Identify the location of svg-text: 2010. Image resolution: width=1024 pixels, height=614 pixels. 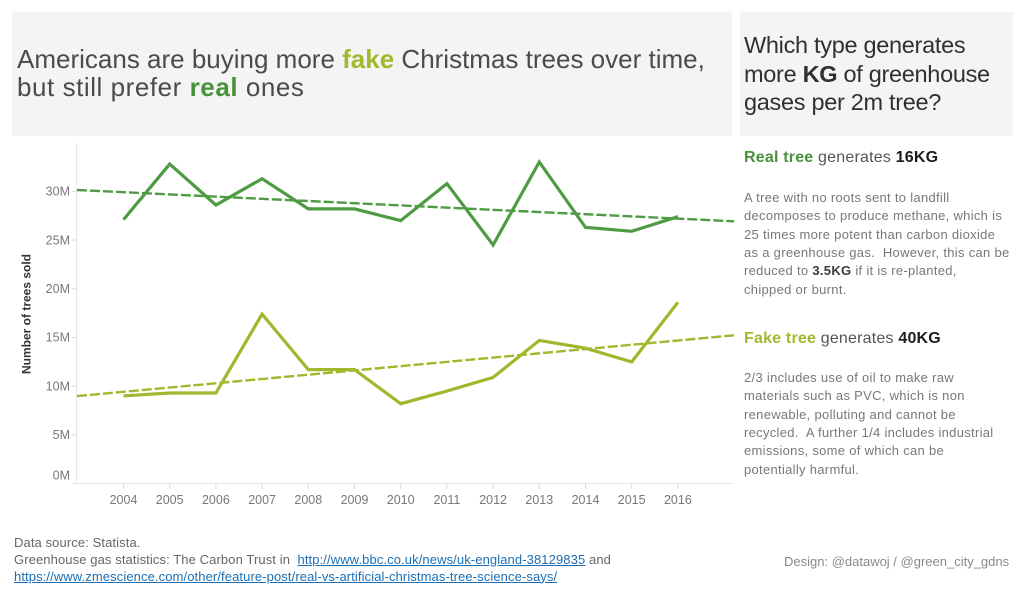
(401, 500).